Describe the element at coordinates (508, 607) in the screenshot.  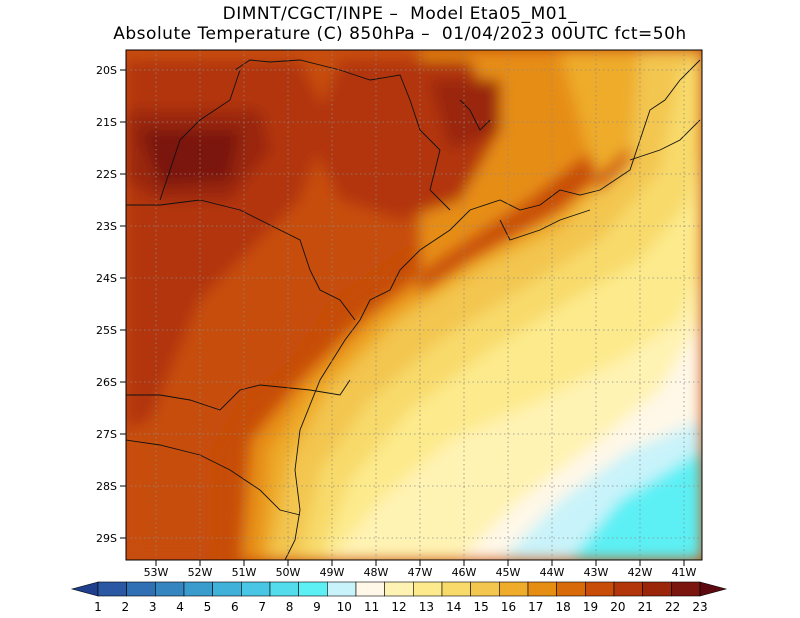
I see `colorbar-label: 16` at that location.